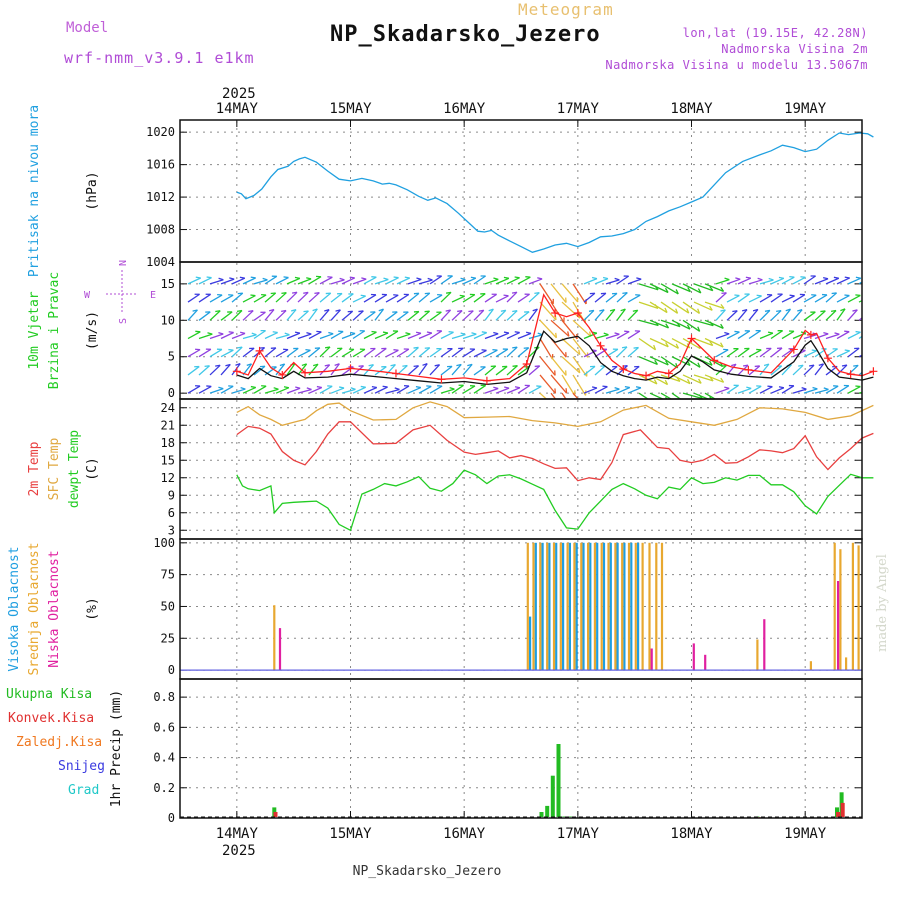  Describe the element at coordinates (465, 34) in the screenshot. I see `station-title: NP_Skadarsko_Jezero` at that location.